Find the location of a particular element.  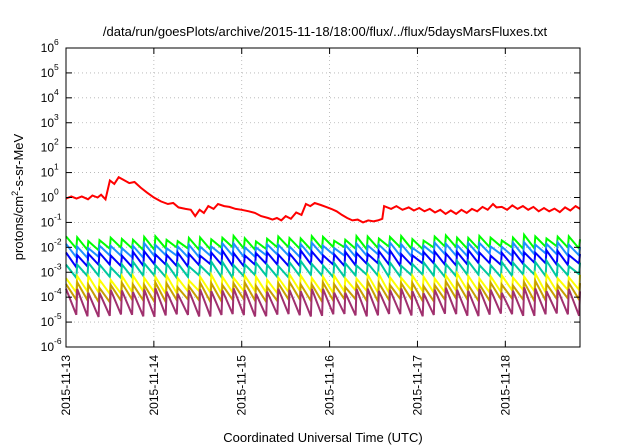

y-tick-exponent: -6 is located at coordinates (58, 341).